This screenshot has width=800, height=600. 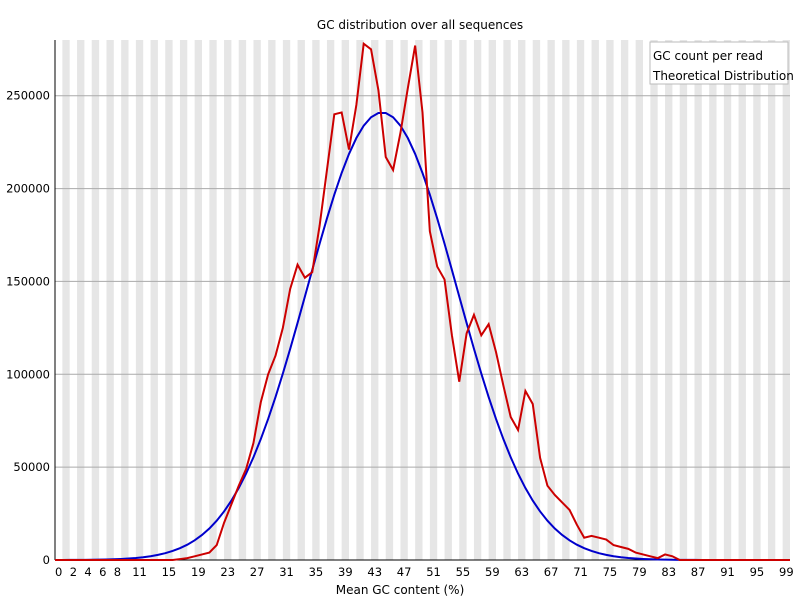 What do you see at coordinates (723, 76) in the screenshot?
I see `legend-entry-theoretical: Theoretical Distribution` at bounding box center [723, 76].